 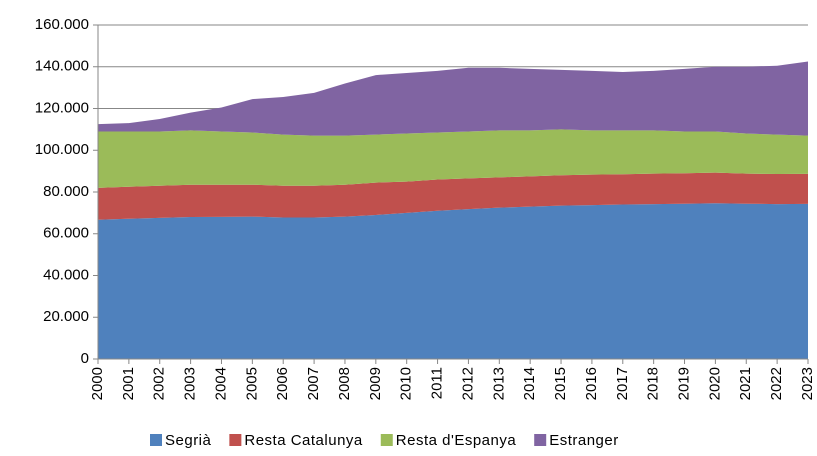 What do you see at coordinates (282, 383) in the screenshot?
I see `x-tick-label: 2006` at bounding box center [282, 383].